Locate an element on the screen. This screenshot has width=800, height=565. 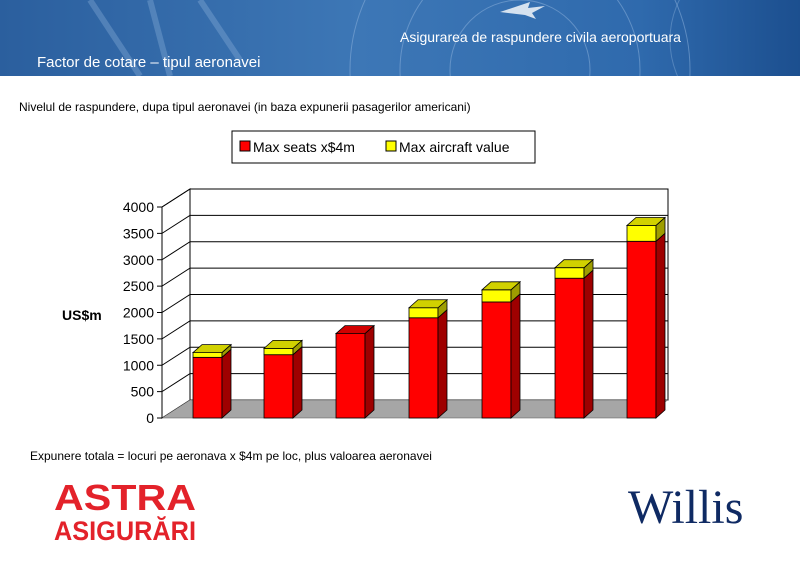
y-tick-label: 500 is located at coordinates (143, 392).